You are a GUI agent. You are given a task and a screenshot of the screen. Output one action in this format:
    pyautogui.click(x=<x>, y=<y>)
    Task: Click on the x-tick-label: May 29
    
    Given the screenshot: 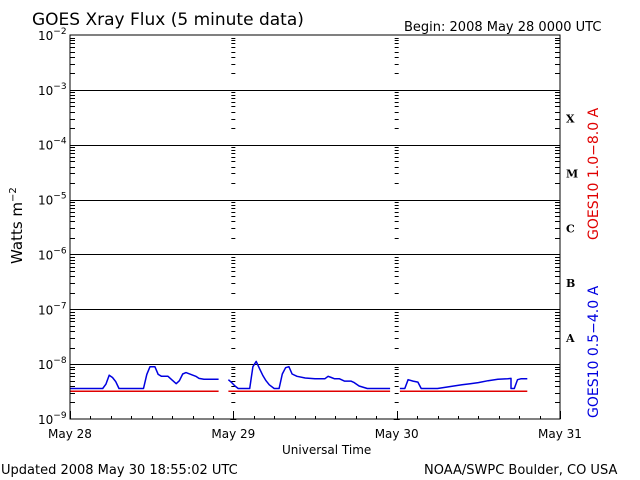 What is the action you would take?
    pyautogui.click(x=233, y=434)
    